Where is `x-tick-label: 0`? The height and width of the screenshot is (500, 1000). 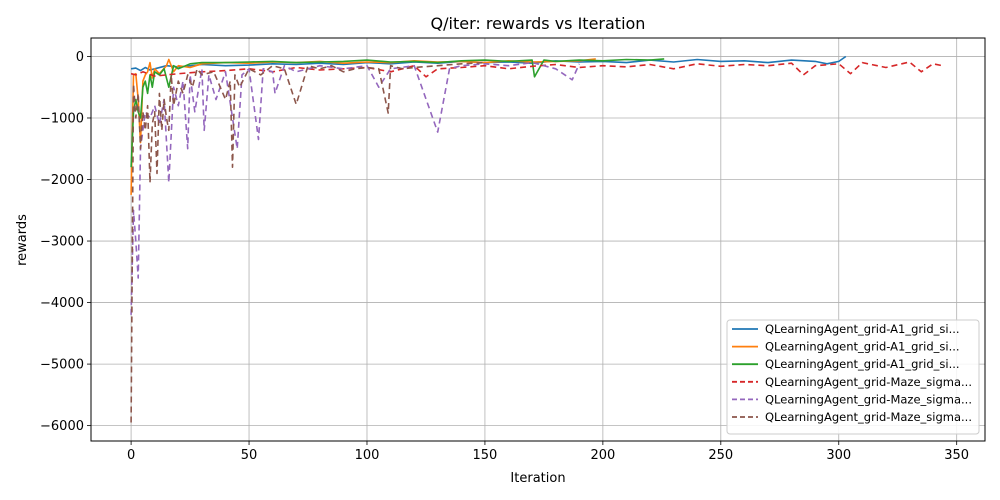 x-tick-label: 0 is located at coordinates (131, 455).